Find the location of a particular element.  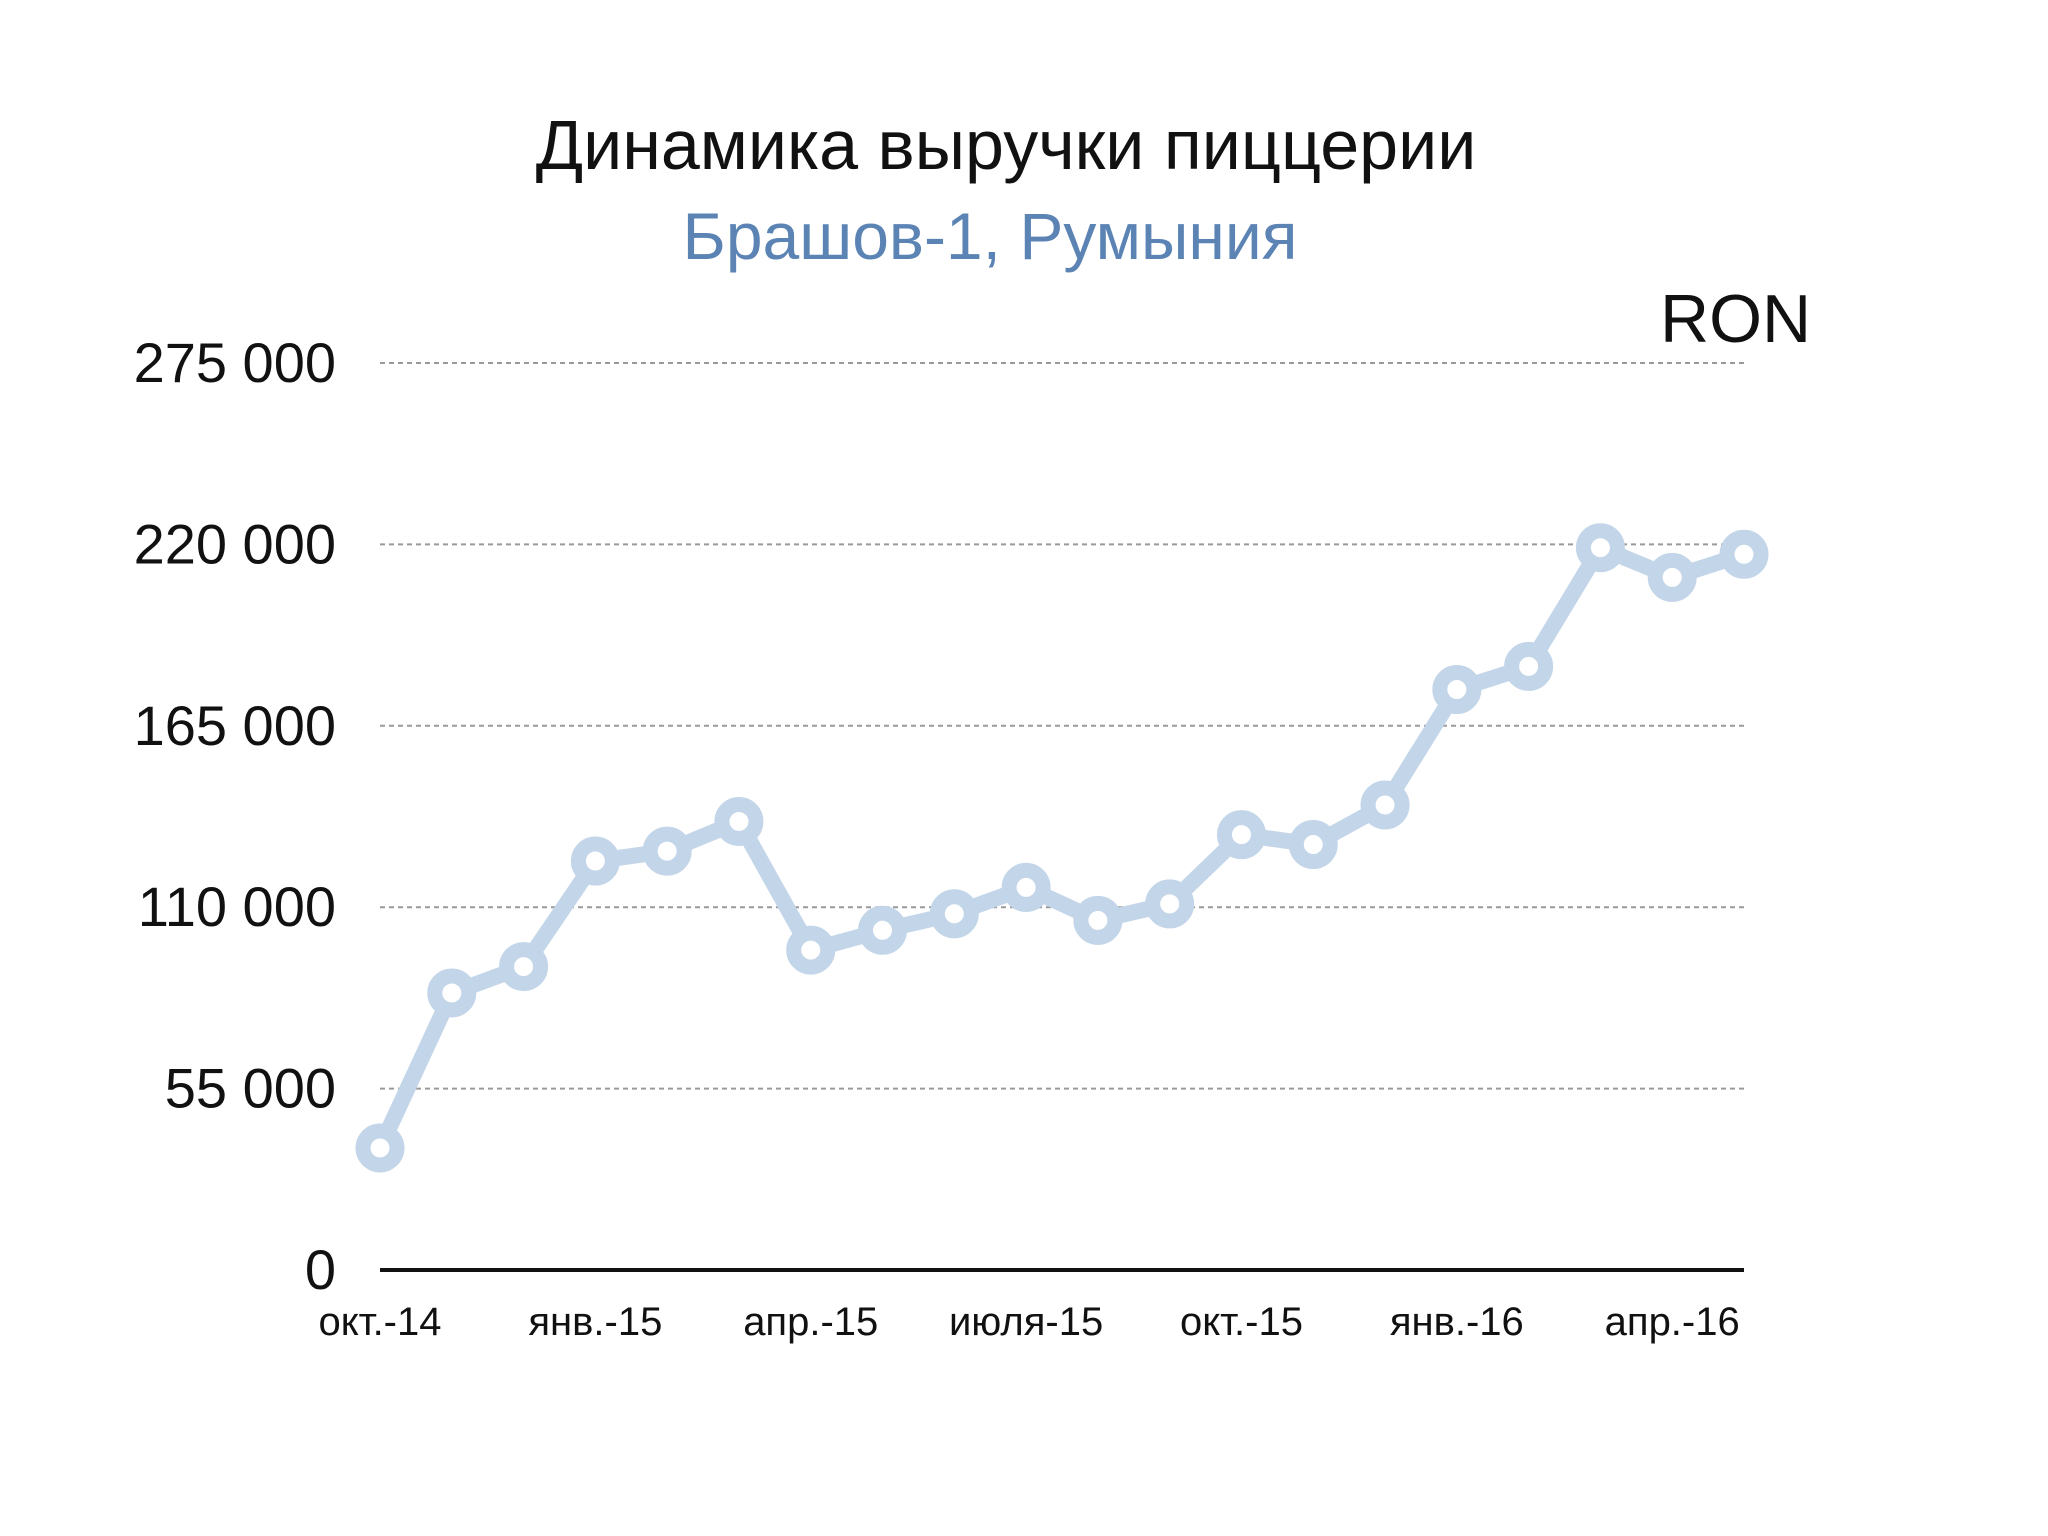

x-tick-label: янв.-15 is located at coordinates (595, 1322).